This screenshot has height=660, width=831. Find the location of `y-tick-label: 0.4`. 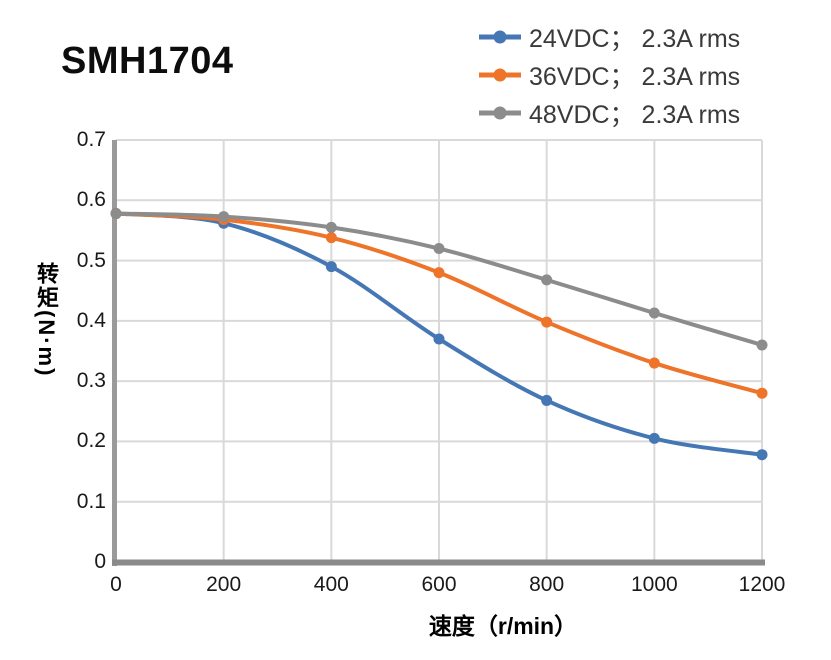

y-tick-label: 0.4 is located at coordinates (91, 320).